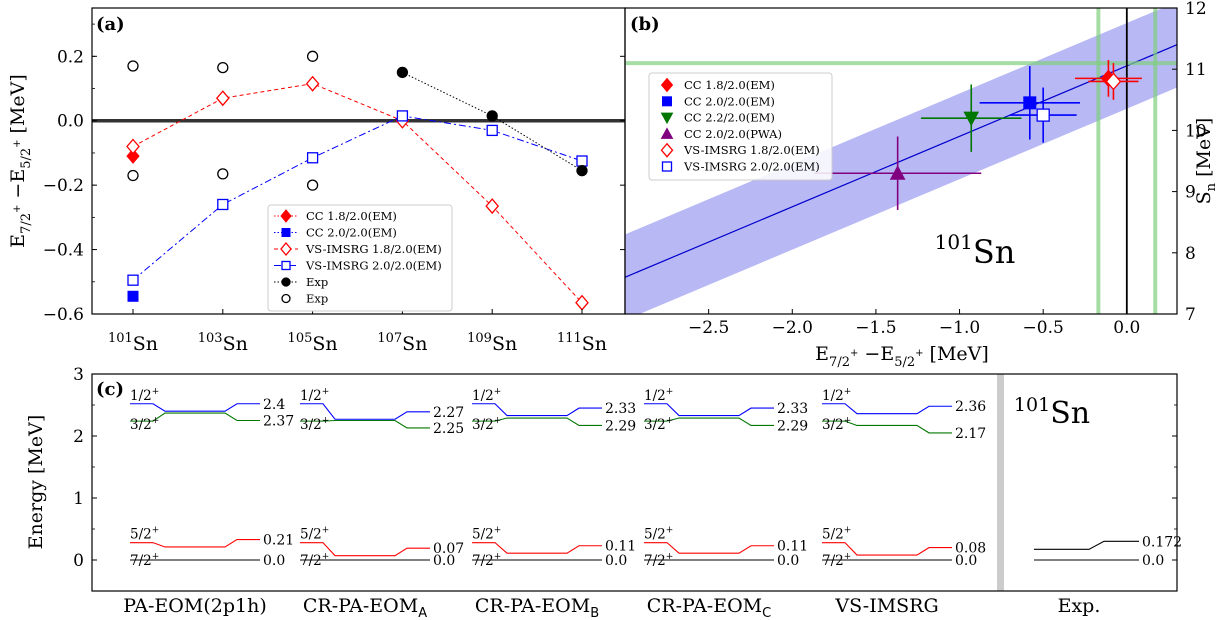 This screenshot has width=1220, height=620. I want to click on legend-label-a: VS-IMSRG 1.8/2.0(EM), so click(373, 249).